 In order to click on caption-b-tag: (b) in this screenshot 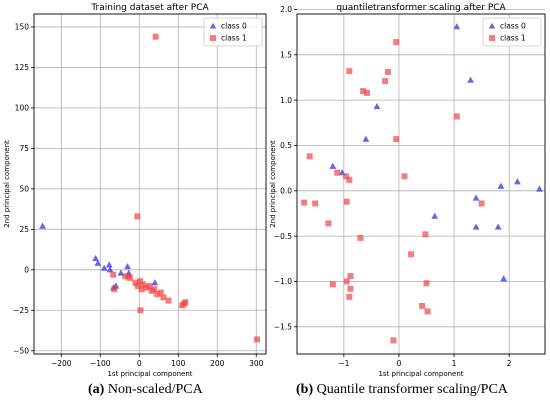, I will do `click(305, 389)`.